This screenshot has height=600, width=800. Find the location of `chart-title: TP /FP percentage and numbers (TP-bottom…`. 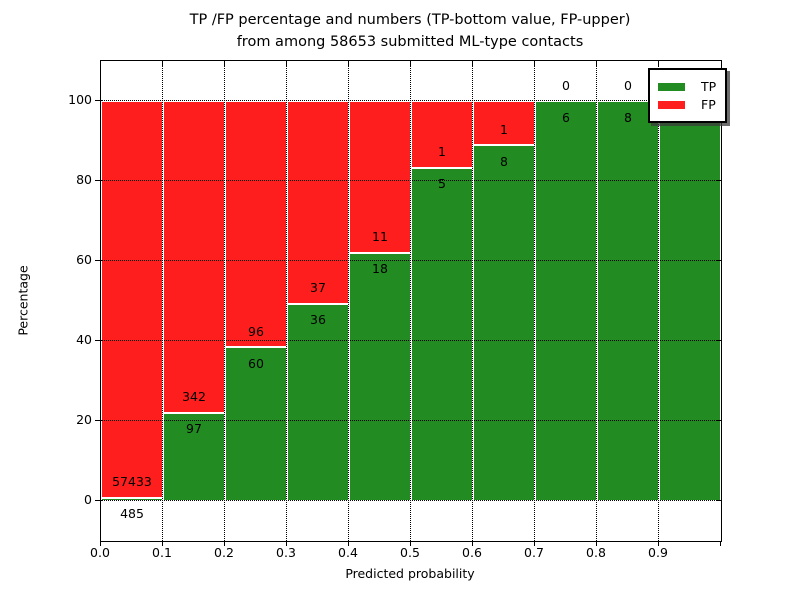

chart-title: TP /FP percentage and numbers (TP-bottom… is located at coordinates (410, 32).